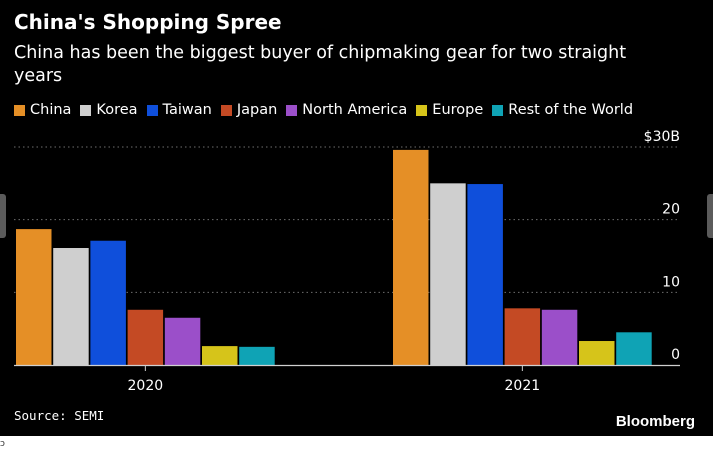 This screenshot has height=450, width=713. What do you see at coordinates (523, 386) in the screenshot?
I see `x-tick-label: 2021` at bounding box center [523, 386].